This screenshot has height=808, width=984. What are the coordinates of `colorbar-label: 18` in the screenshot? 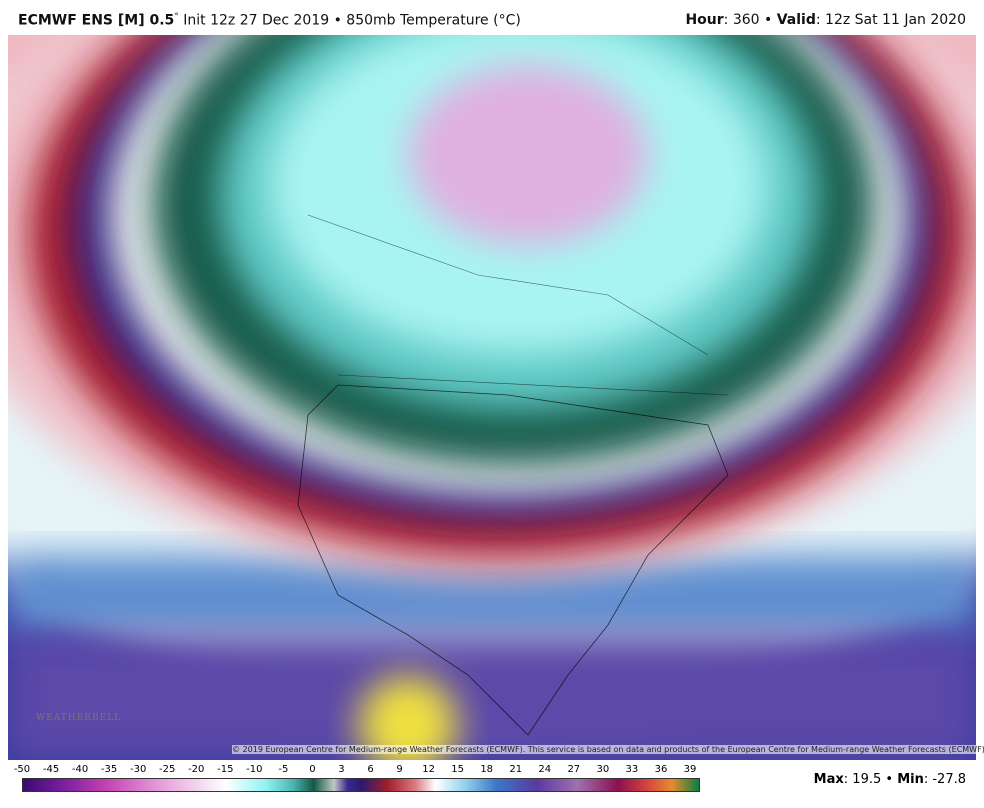 It's located at (487, 769).